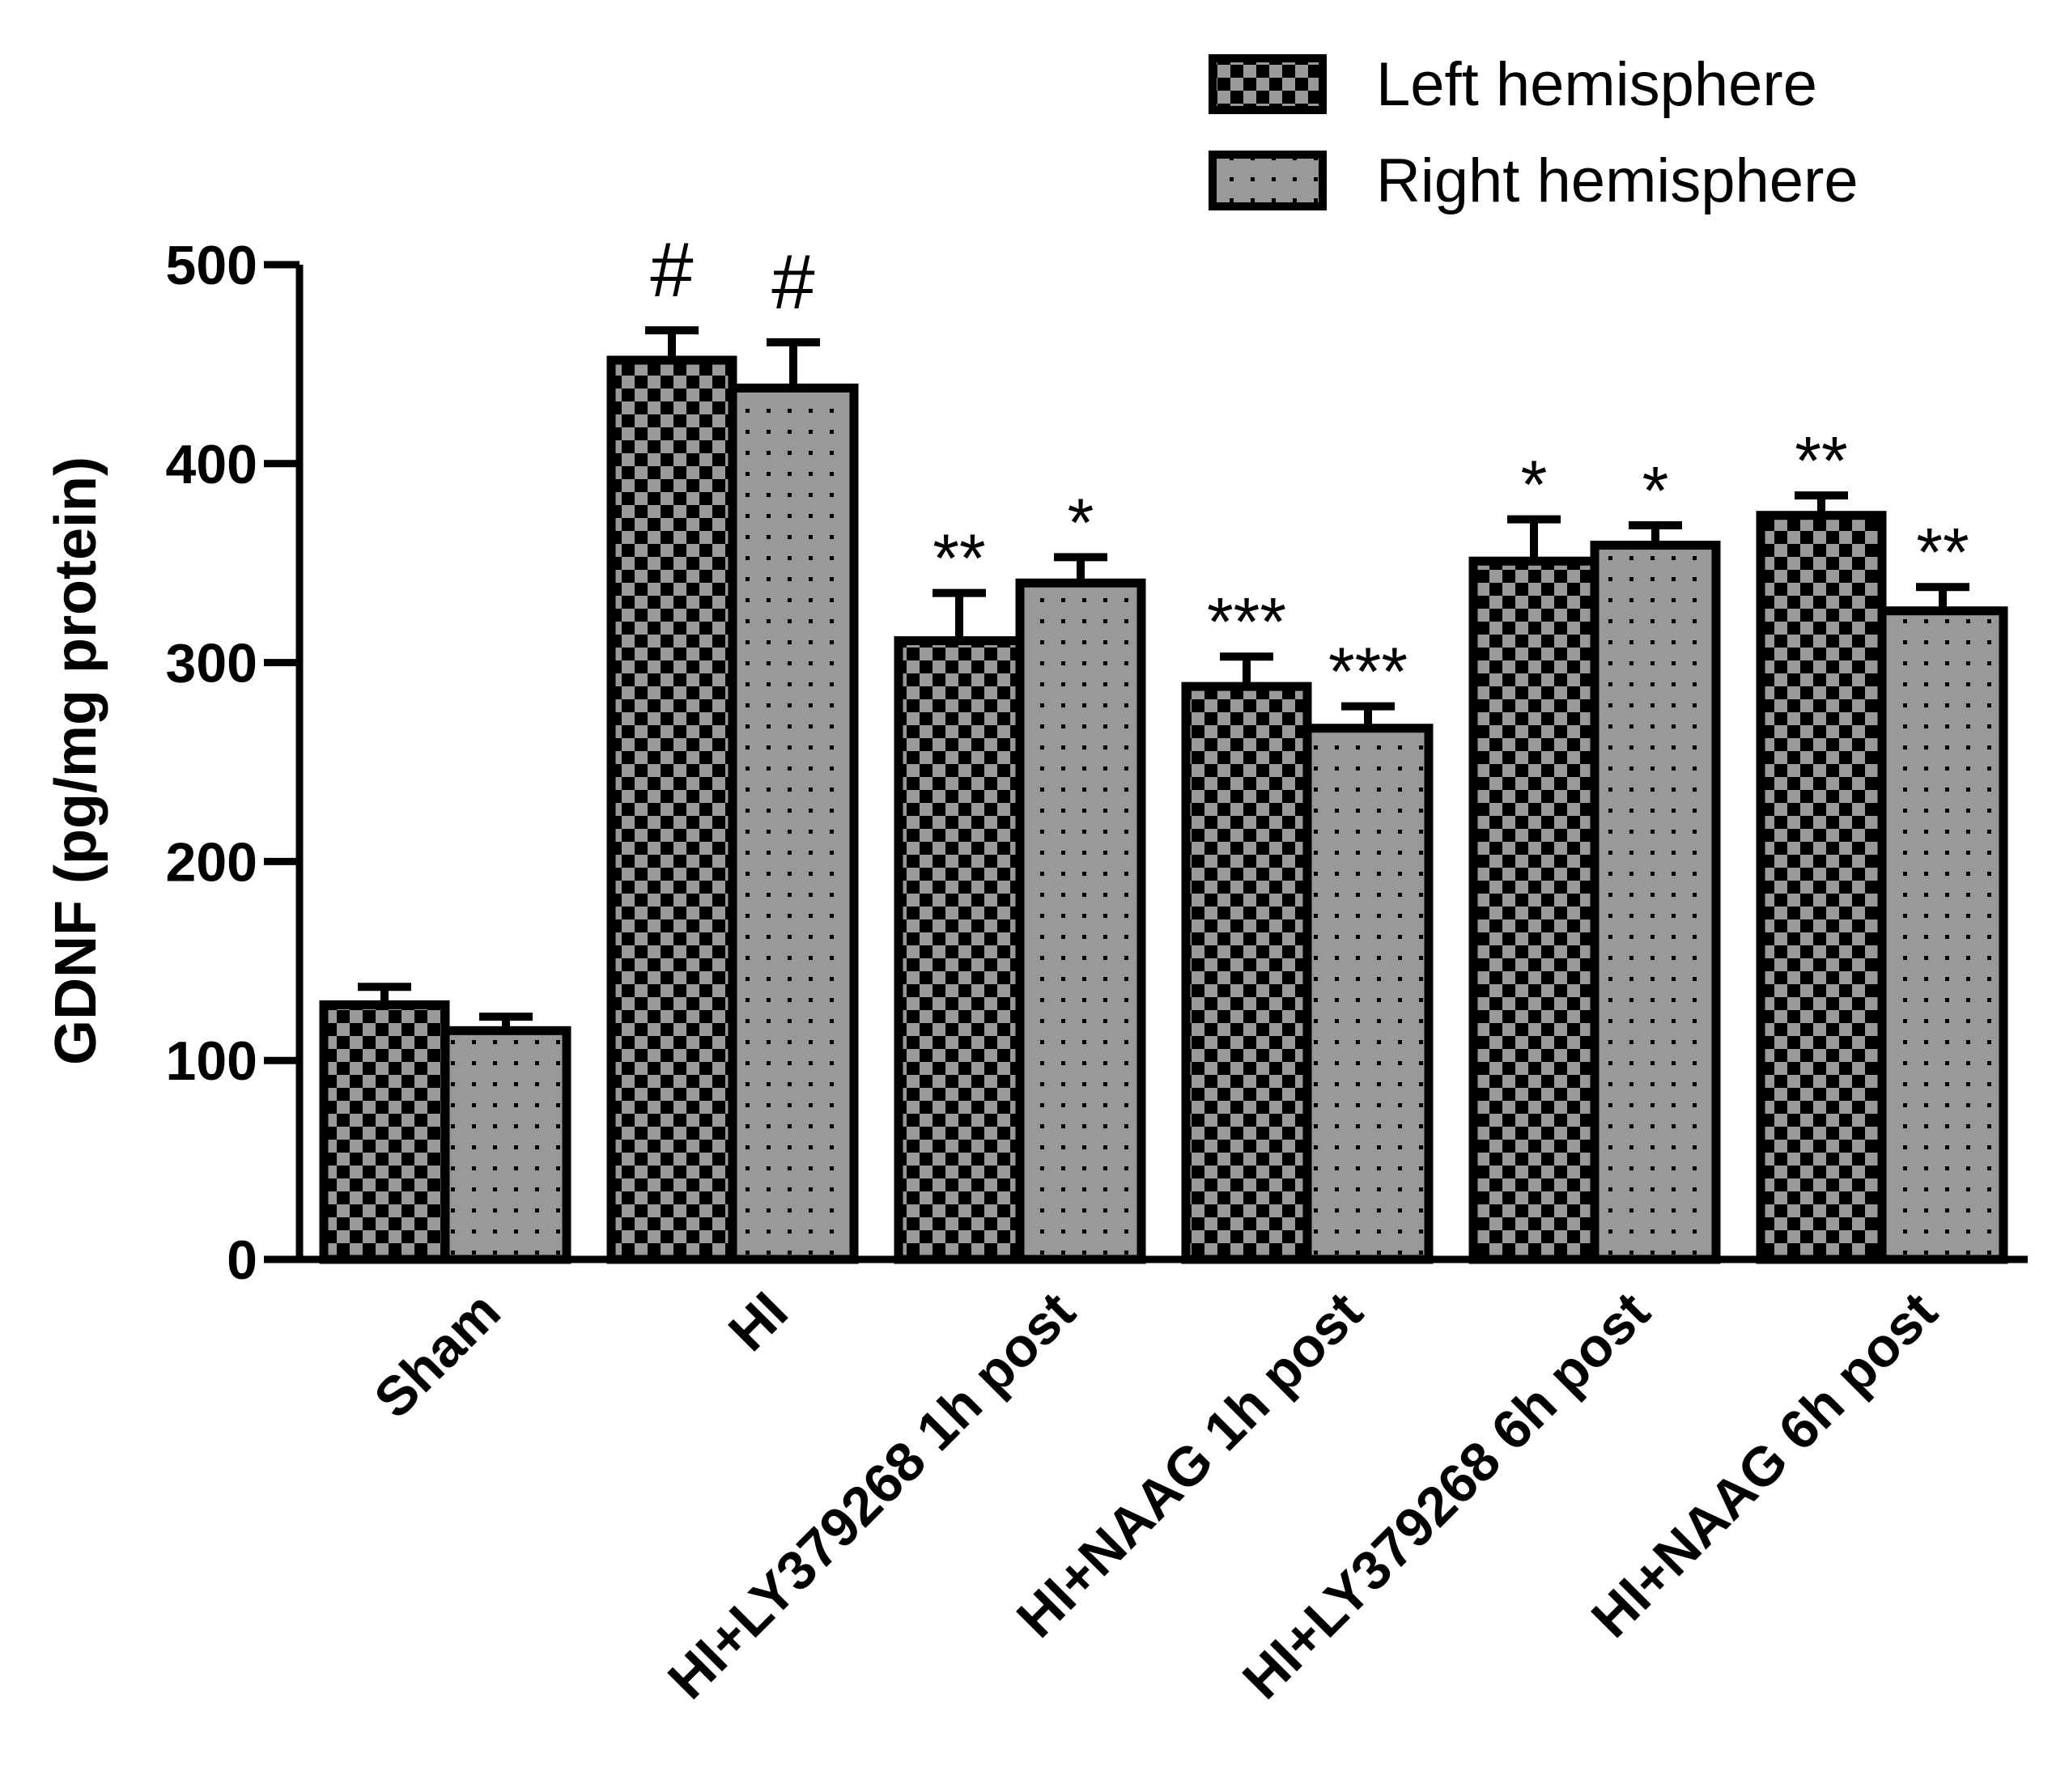 The width and height of the screenshot is (2052, 1792). What do you see at coordinates (212, 465) in the screenshot?
I see `y-tick-label: 400` at bounding box center [212, 465].